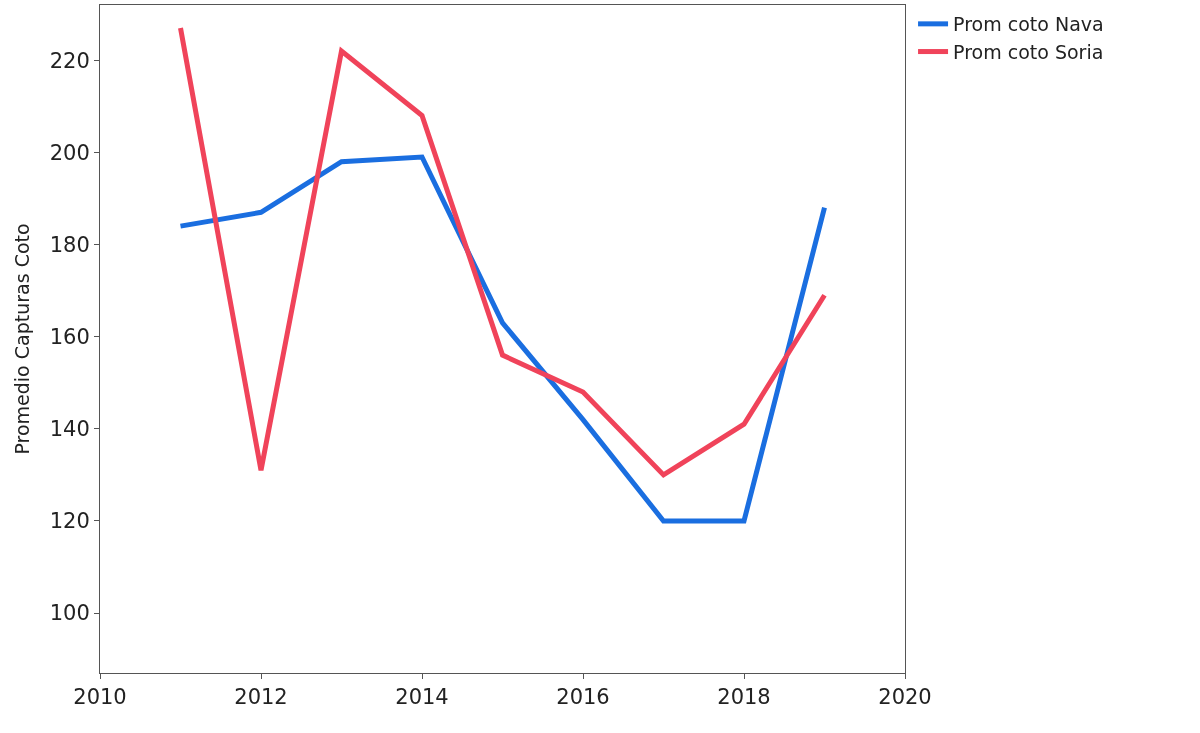  Describe the element at coordinates (69, 60) in the screenshot. I see `y-tick-label: 220` at that location.